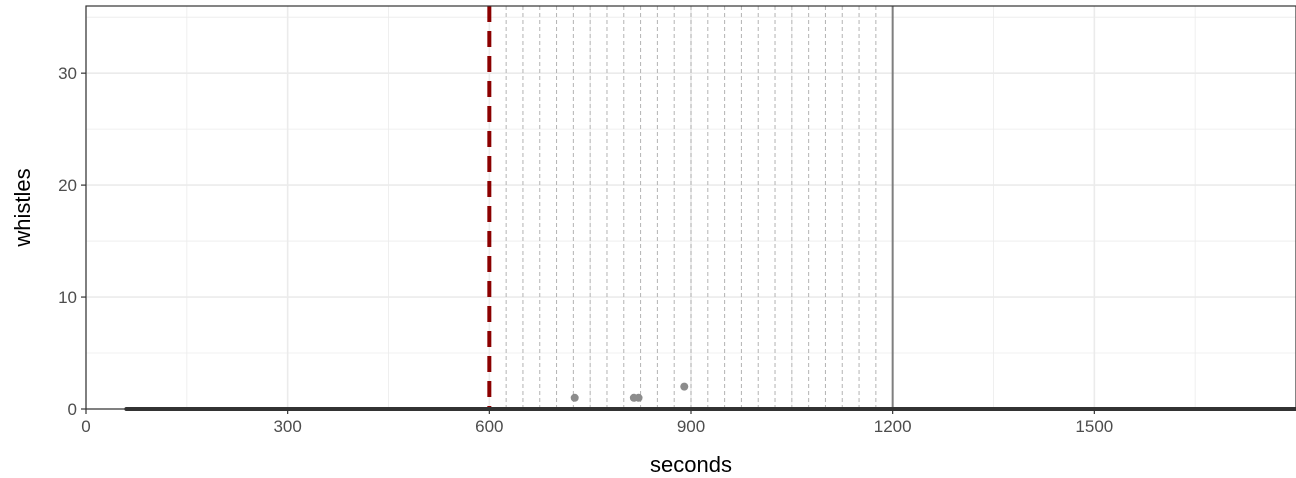  What do you see at coordinates (22, 207) in the screenshot?
I see `y-axis-title: whistles` at bounding box center [22, 207].